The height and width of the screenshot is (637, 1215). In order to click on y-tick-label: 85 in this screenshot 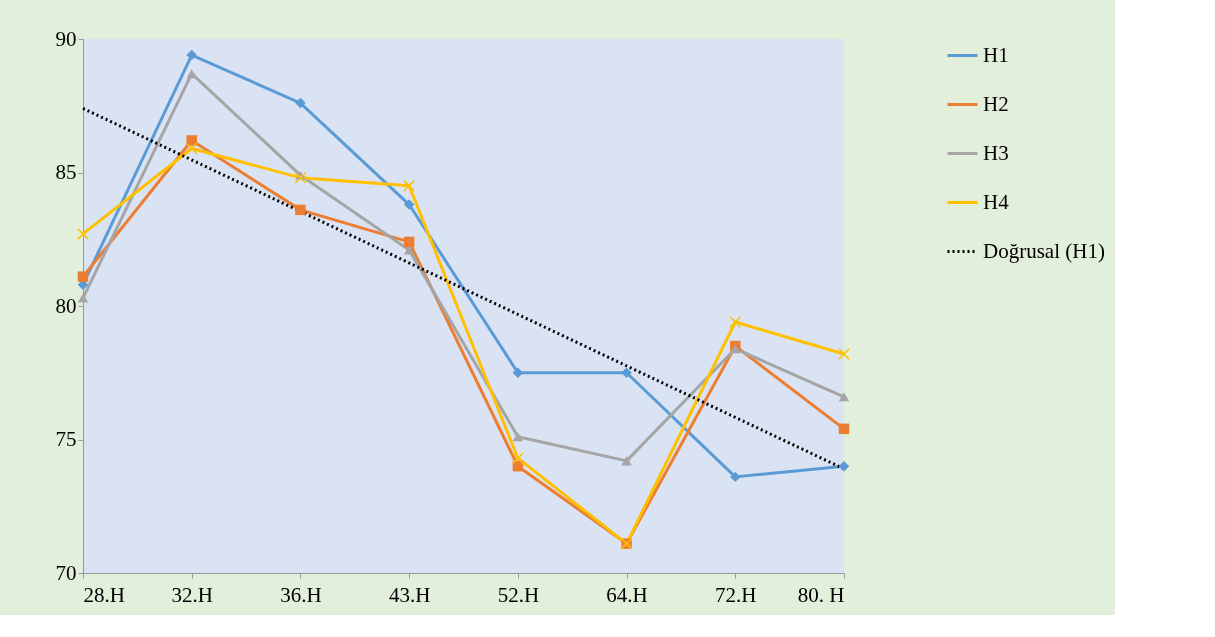, I will do `click(66, 172)`.